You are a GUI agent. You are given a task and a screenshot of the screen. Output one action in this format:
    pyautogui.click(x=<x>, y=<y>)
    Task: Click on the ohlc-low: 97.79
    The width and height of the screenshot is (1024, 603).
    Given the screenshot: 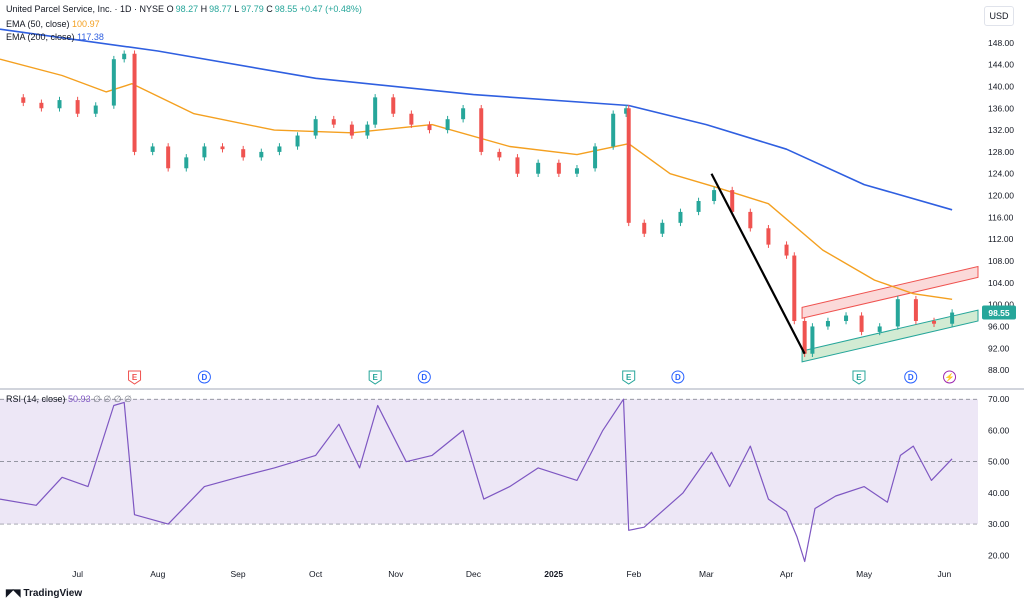 What is the action you would take?
    pyautogui.click(x=252, y=9)
    